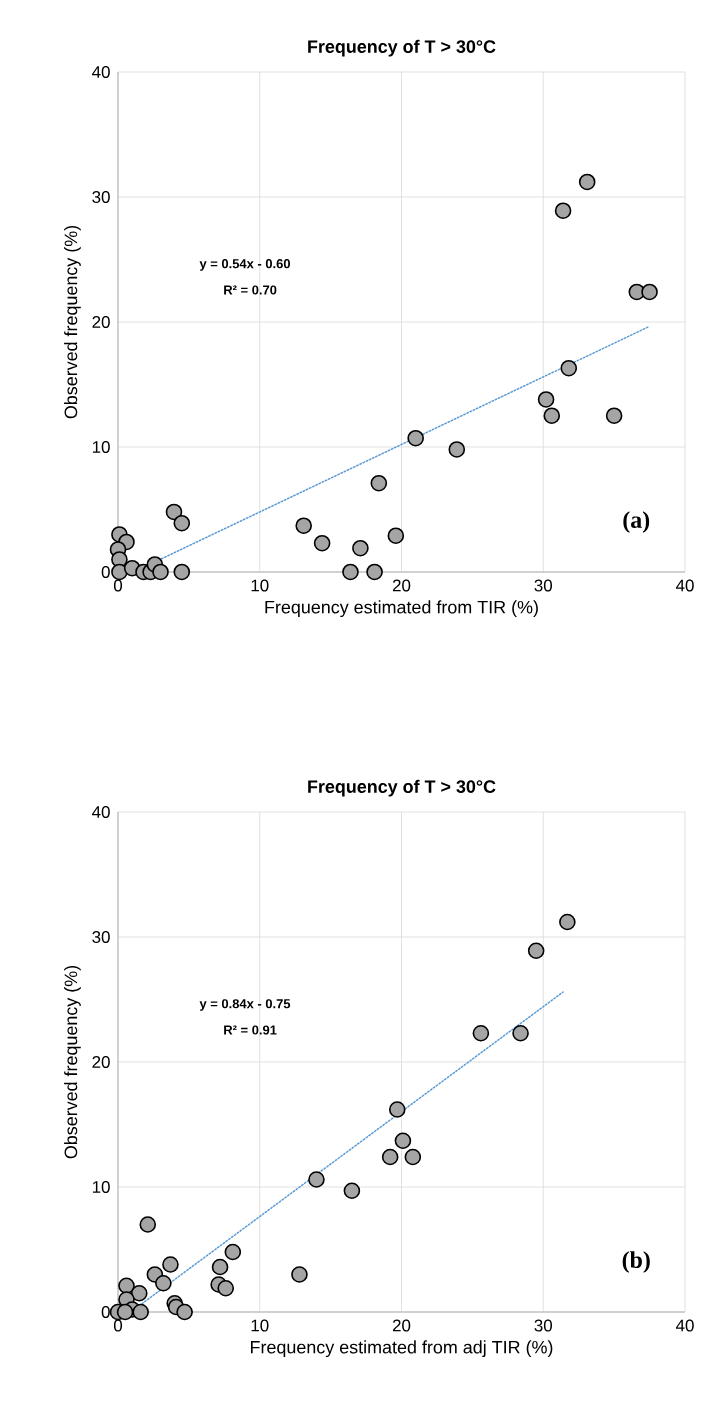  Describe the element at coordinates (245, 1005) in the screenshot. I see `annotation: y = 0.84x - 0.75` at that location.